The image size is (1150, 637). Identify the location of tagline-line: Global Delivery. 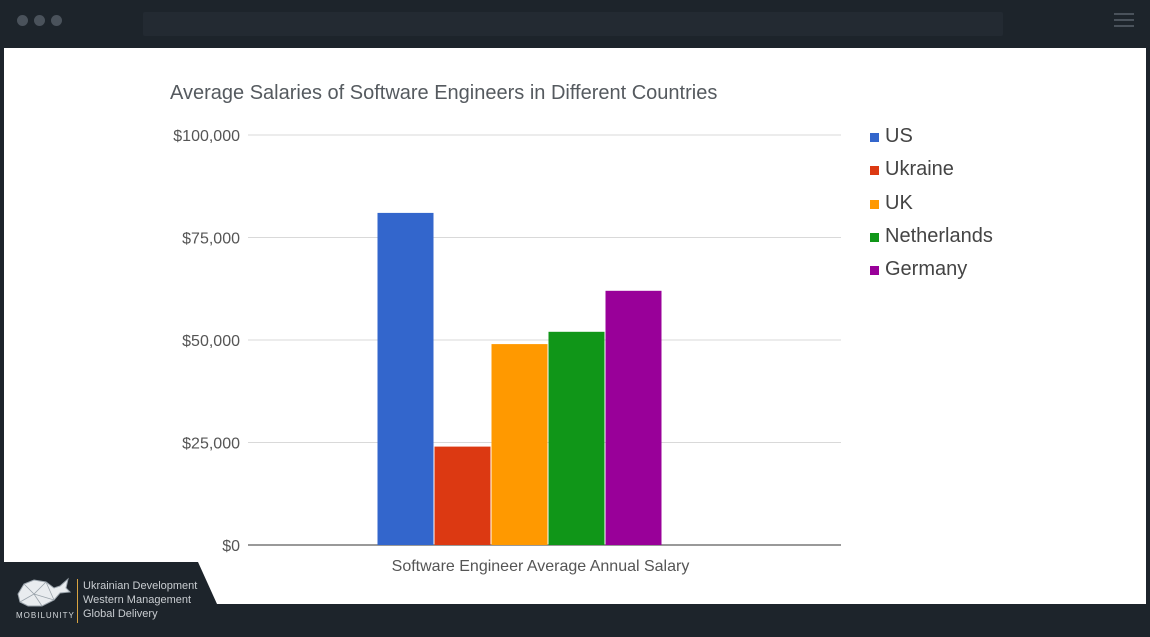
(120, 614).